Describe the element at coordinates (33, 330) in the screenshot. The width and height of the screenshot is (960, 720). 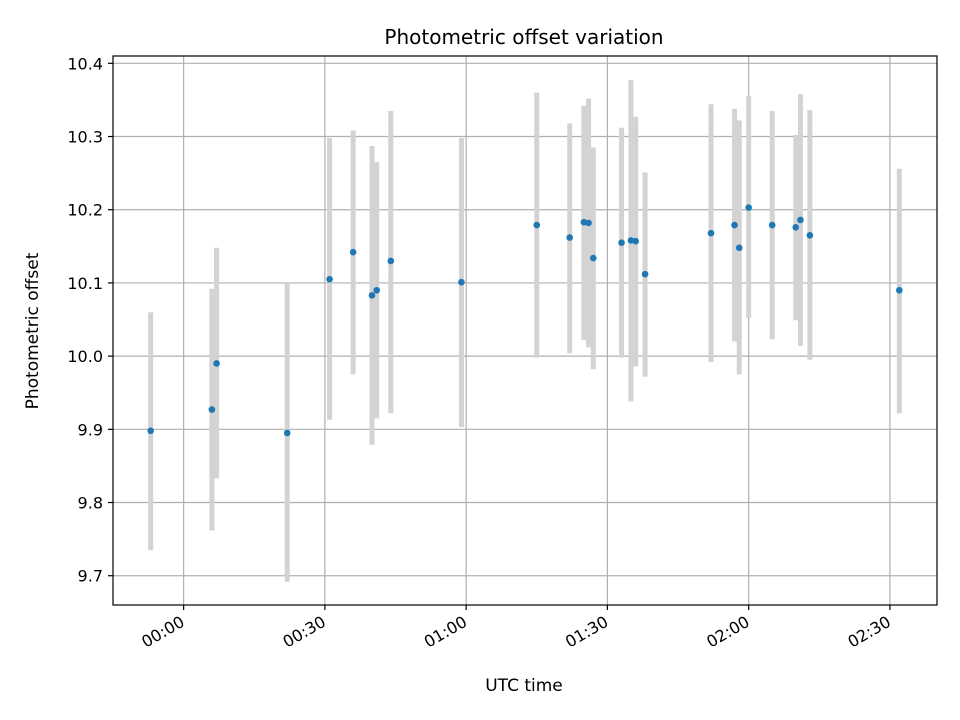
I see `y-axis-title: Photometric offset` at that location.